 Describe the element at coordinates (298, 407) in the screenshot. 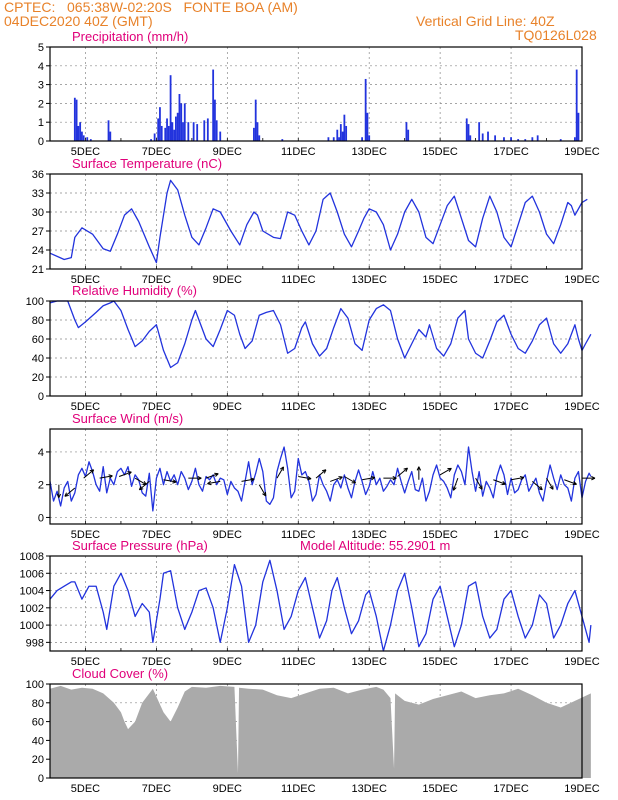

I see `rh-xtick-label: 11DEC` at that location.